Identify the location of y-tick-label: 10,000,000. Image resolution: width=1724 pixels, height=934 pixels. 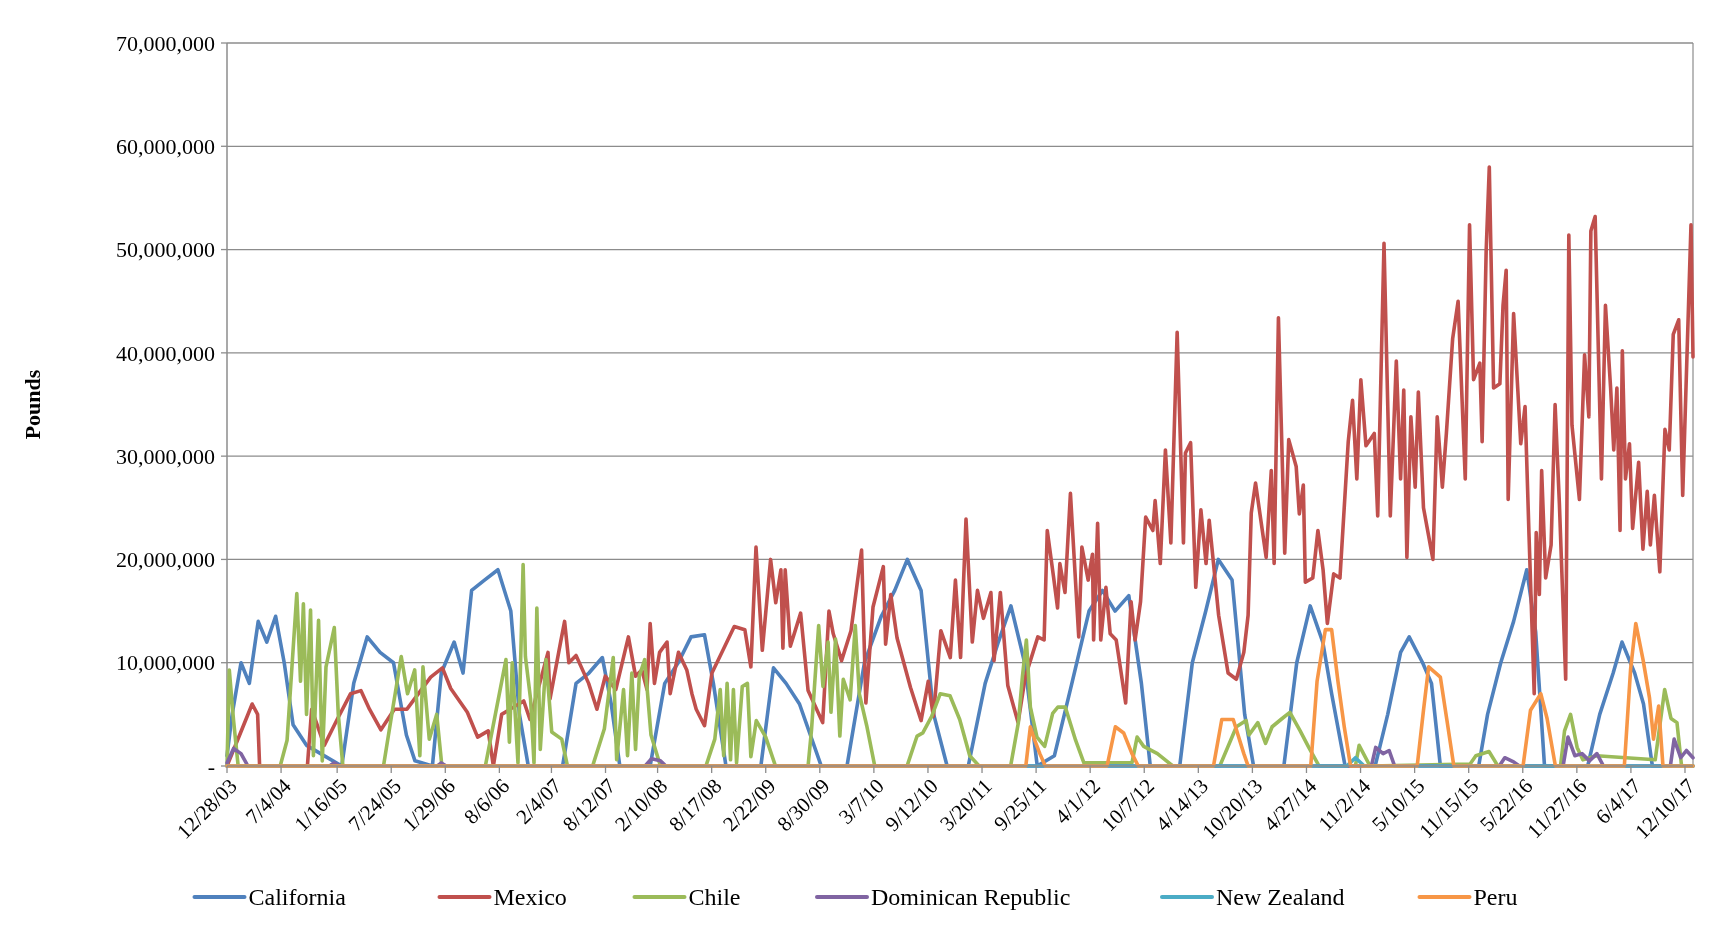
(165, 663).